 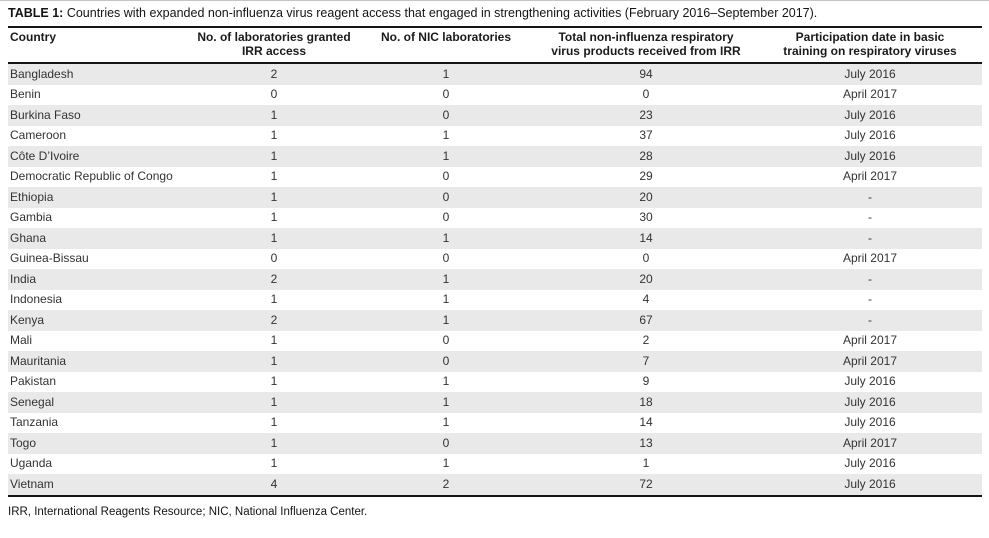 I want to click on cell-country: Democratic Republic of Congo, so click(x=91, y=176).